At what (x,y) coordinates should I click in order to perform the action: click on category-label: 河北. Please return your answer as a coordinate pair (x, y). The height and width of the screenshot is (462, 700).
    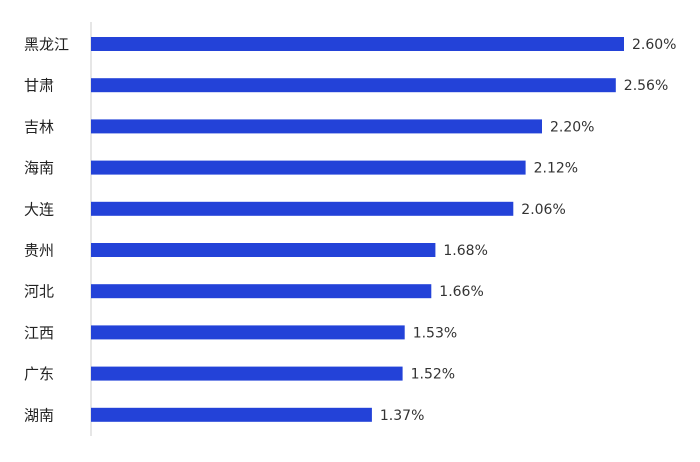
    Looking at the image, I should click on (39, 292).